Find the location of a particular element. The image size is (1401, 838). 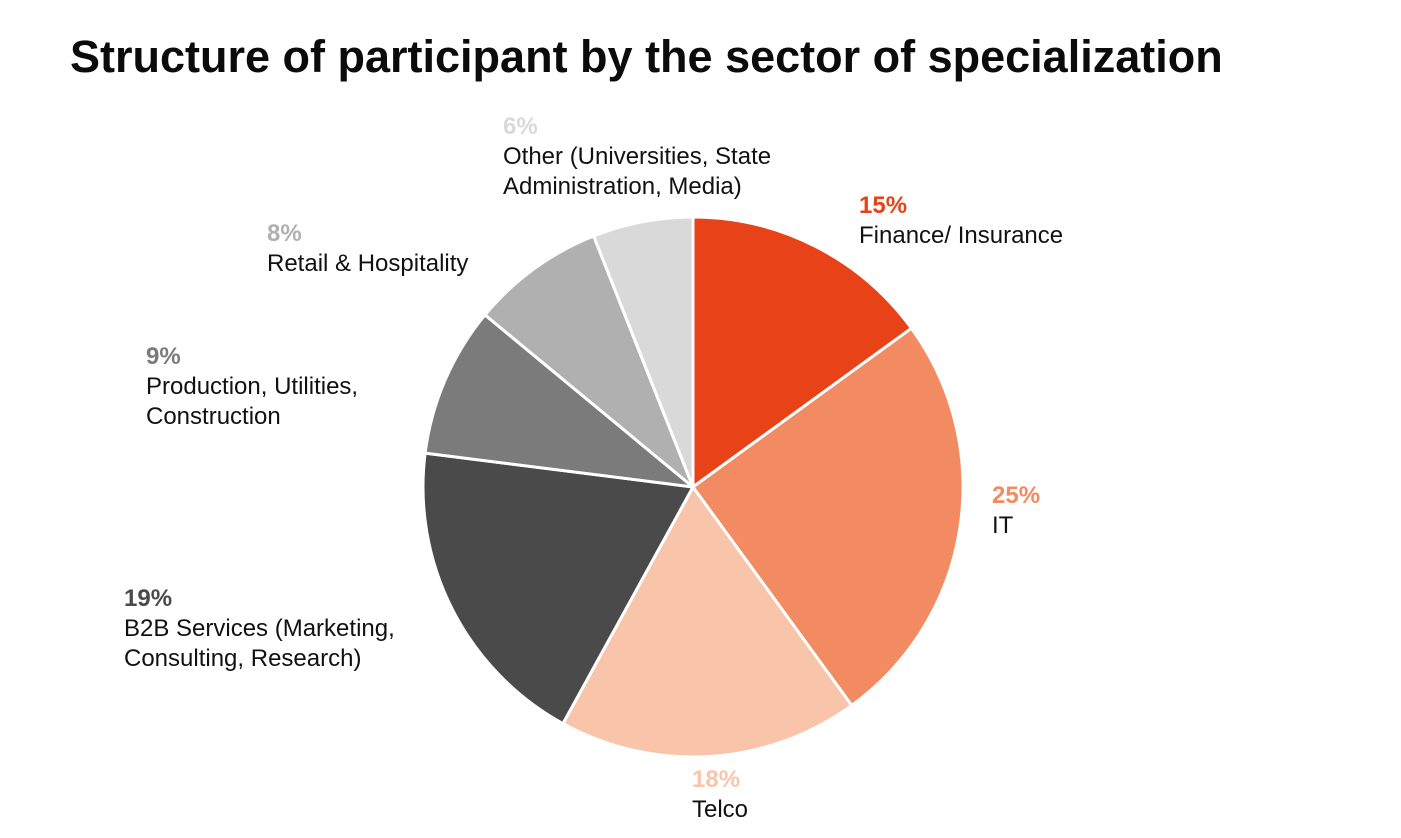

slice-percent-retail: 8% is located at coordinates (284, 233).